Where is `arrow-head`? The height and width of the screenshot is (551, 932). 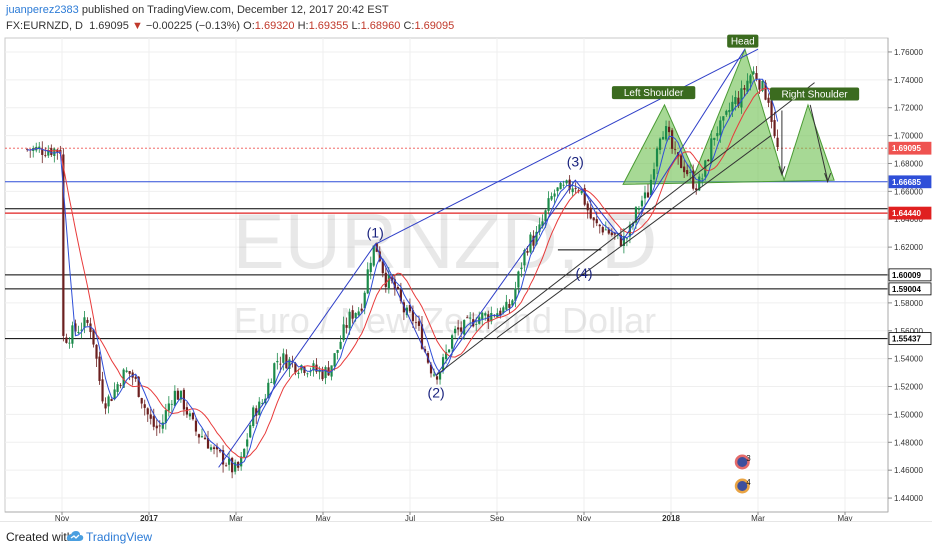 arrow-head is located at coordinates (828, 178).